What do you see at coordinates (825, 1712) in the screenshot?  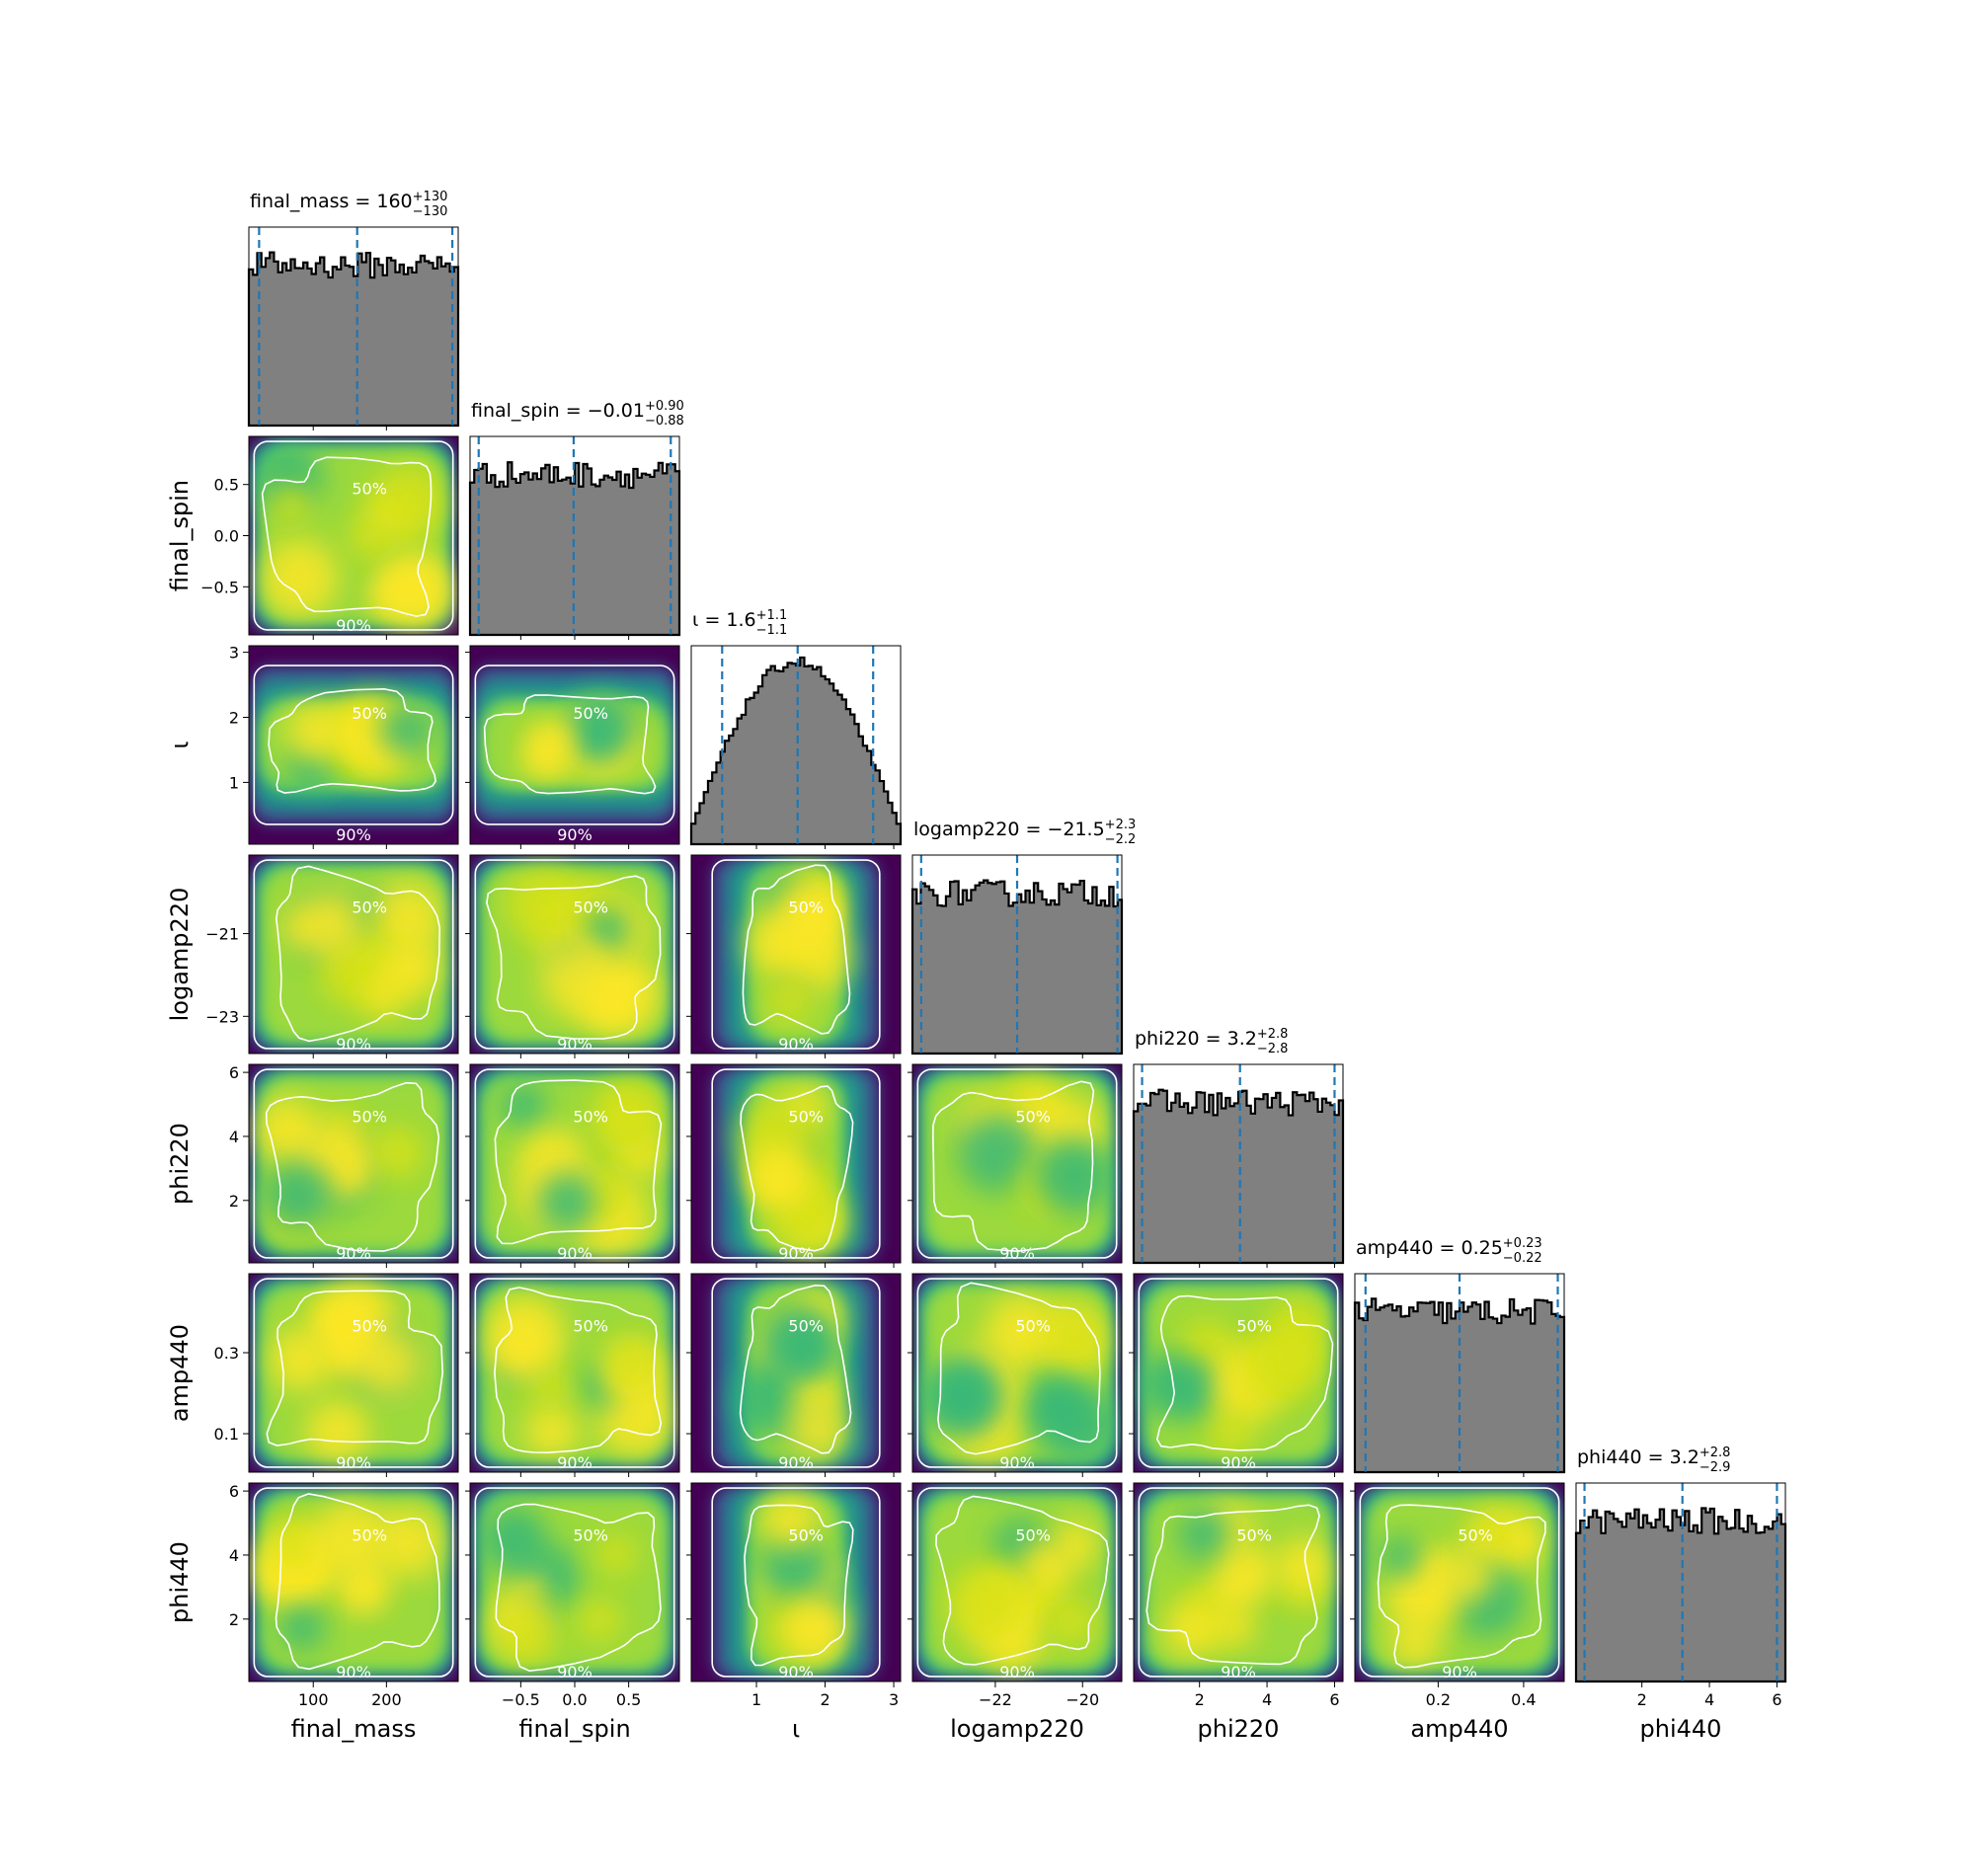 I see `x-axis-iota: 1 2 3 ι` at bounding box center [825, 1712].